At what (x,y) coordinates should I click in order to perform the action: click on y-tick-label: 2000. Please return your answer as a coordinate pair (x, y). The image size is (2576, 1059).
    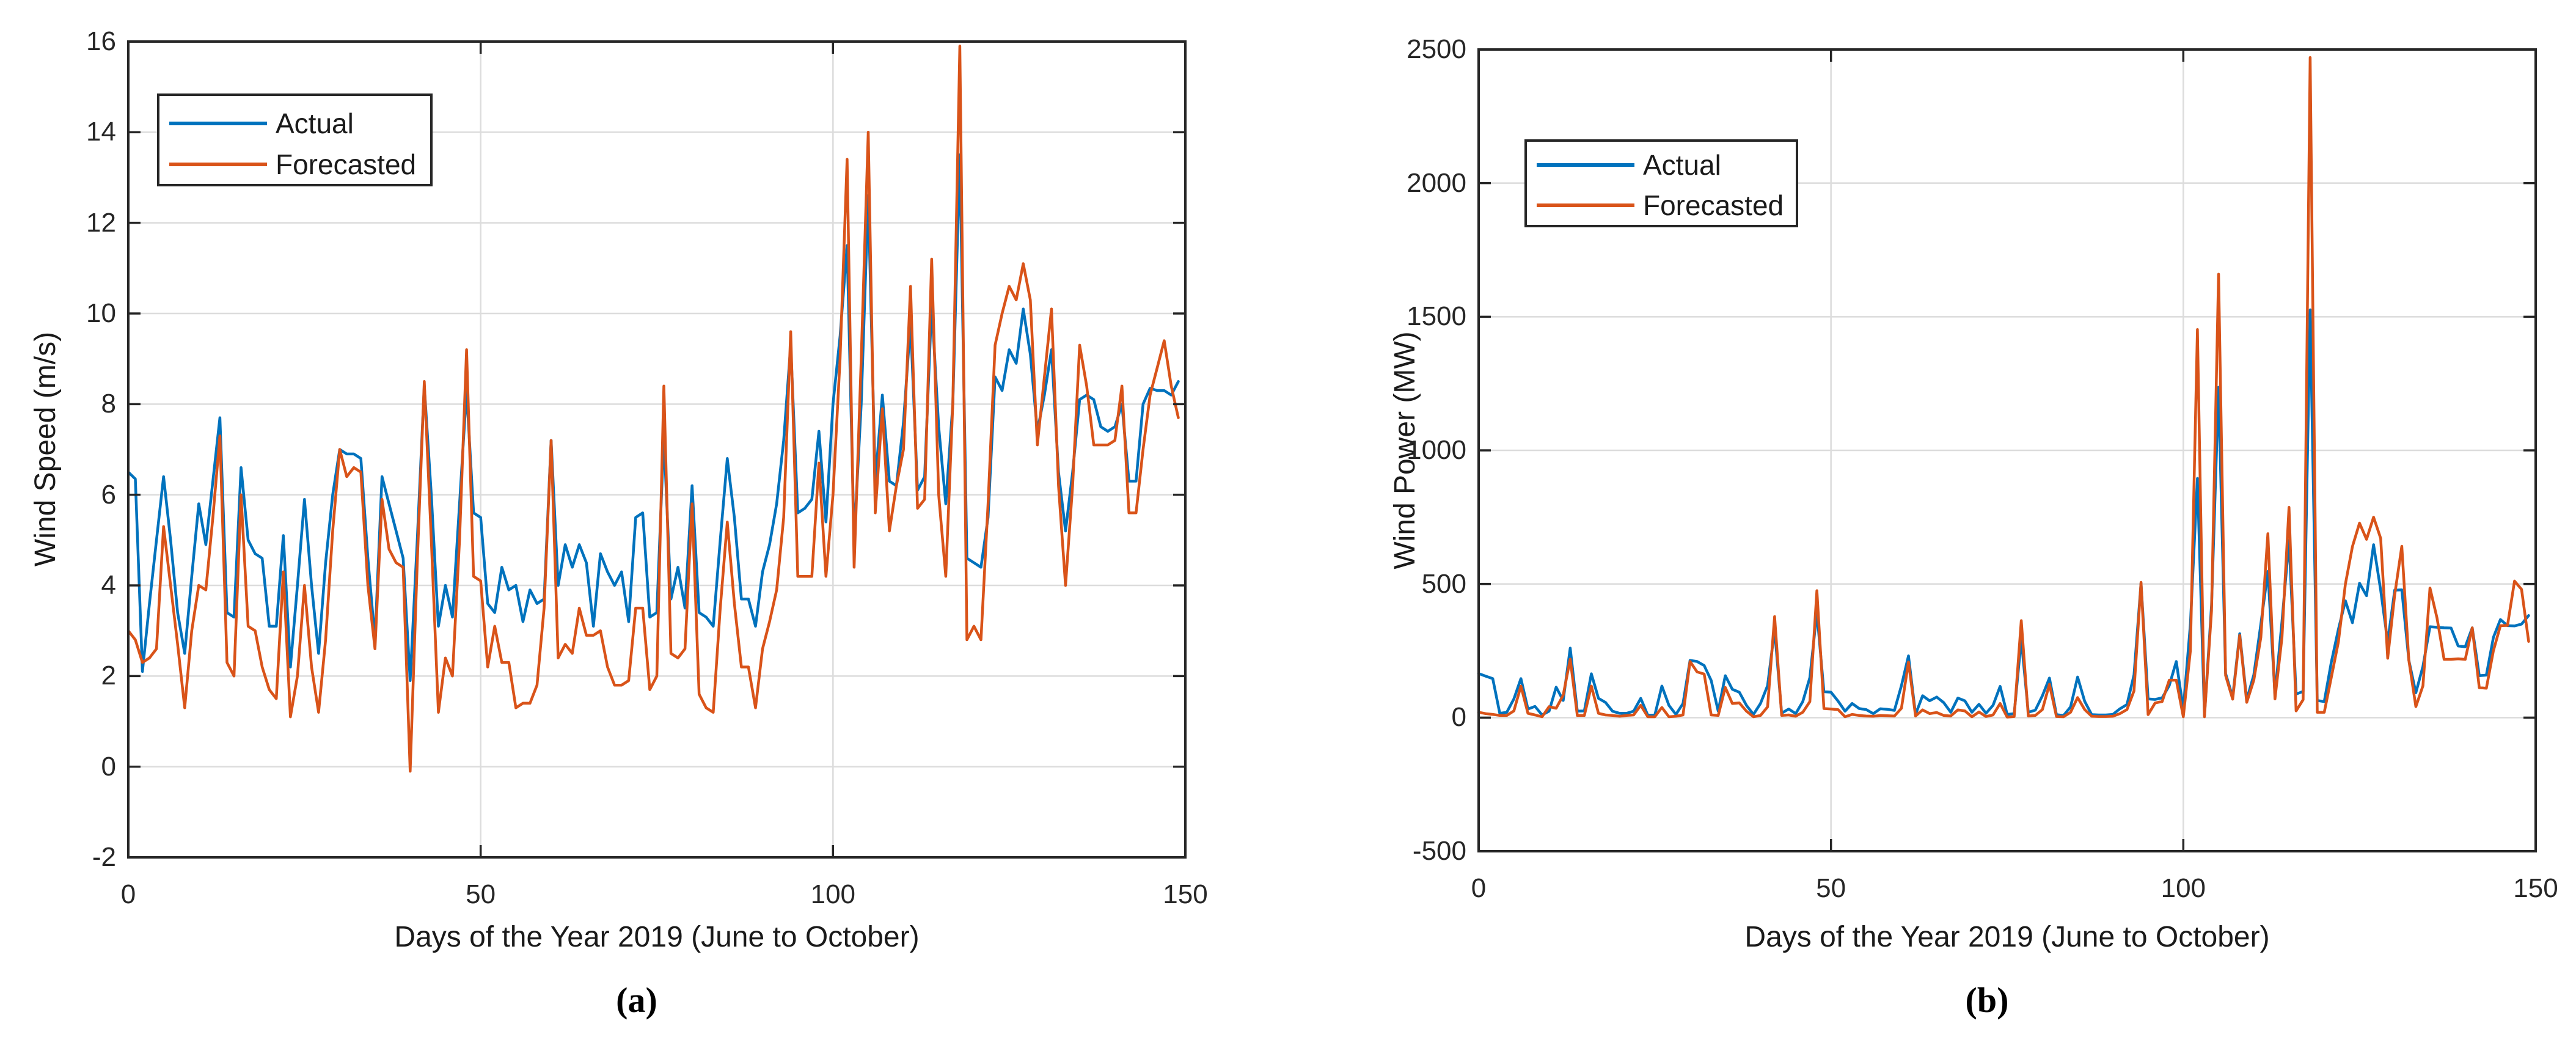
    Looking at the image, I should click on (1436, 182).